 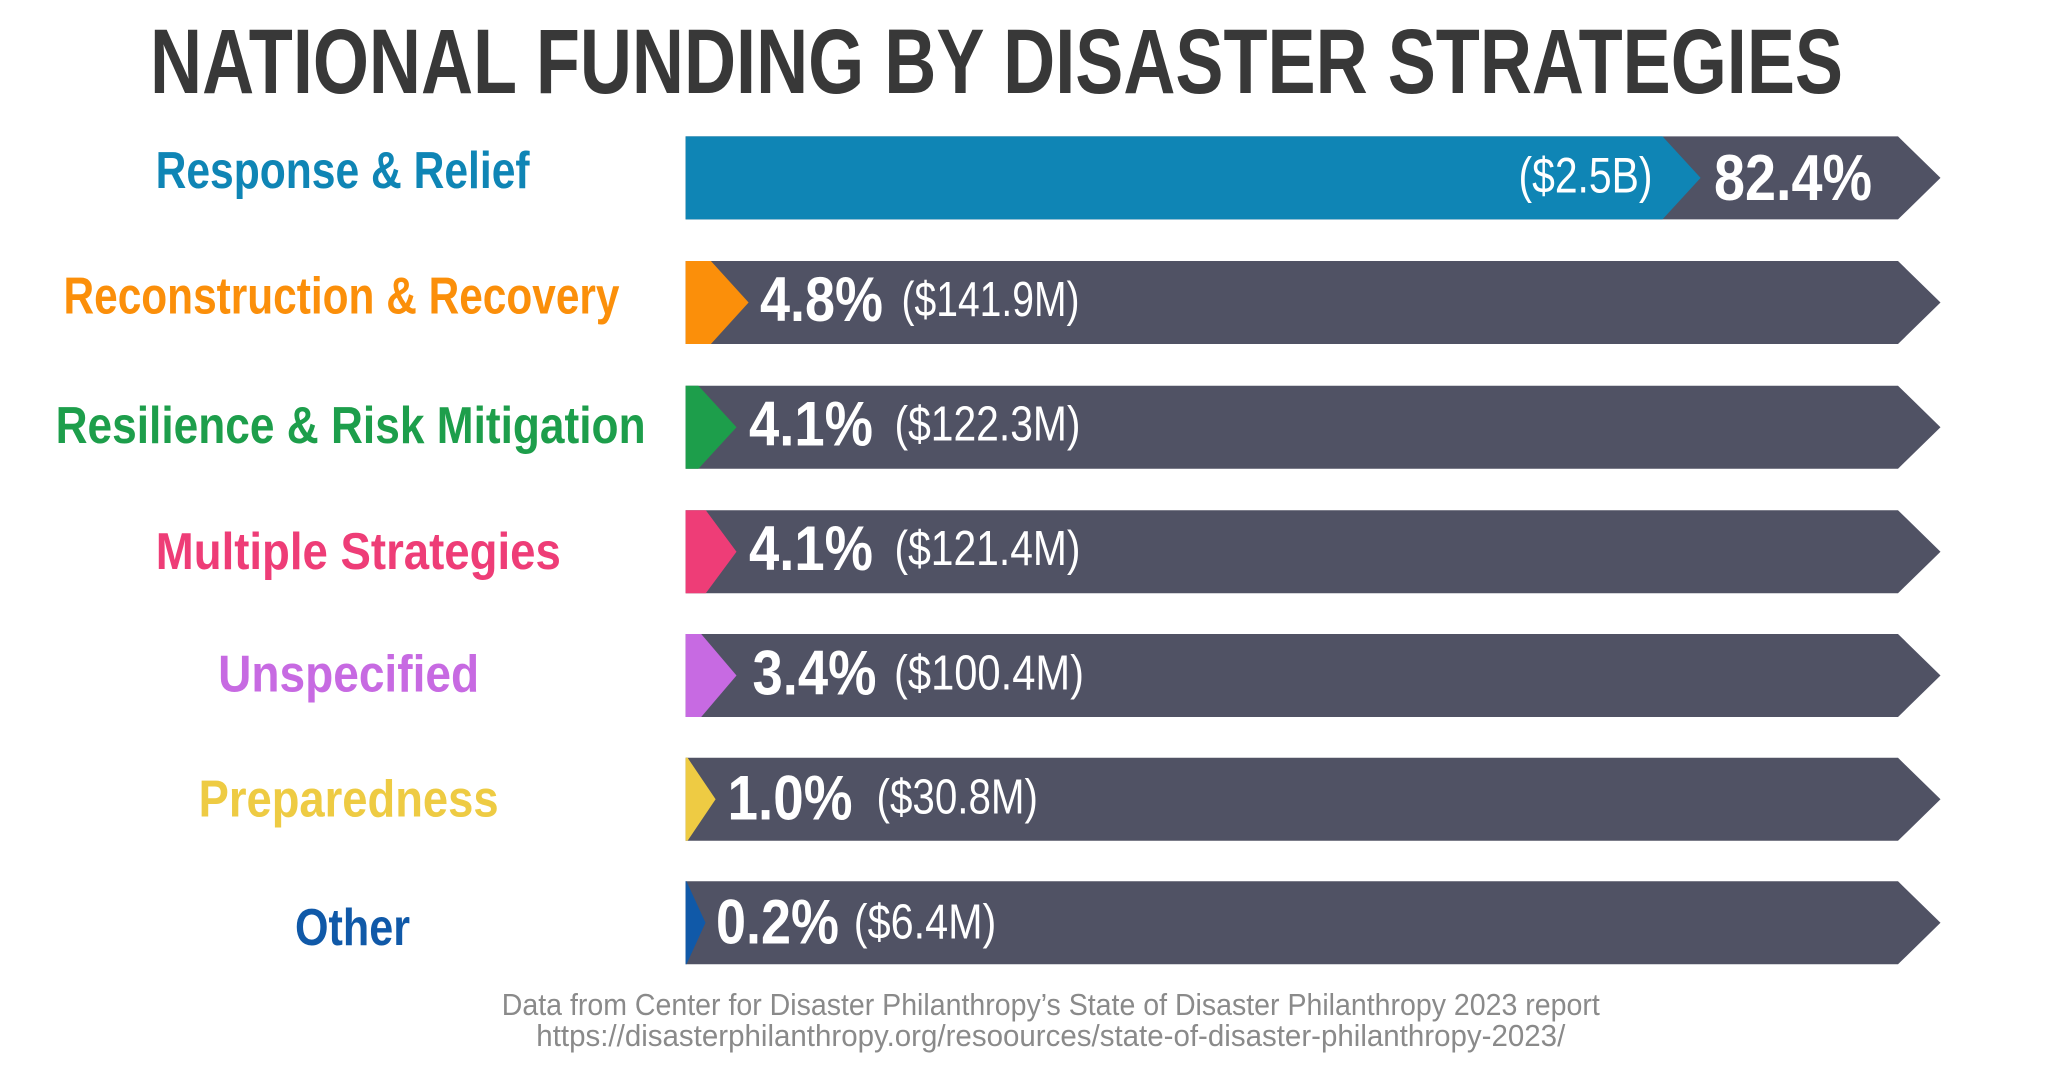 I want to click on svg-text: 4.8%, so click(x=821, y=300).